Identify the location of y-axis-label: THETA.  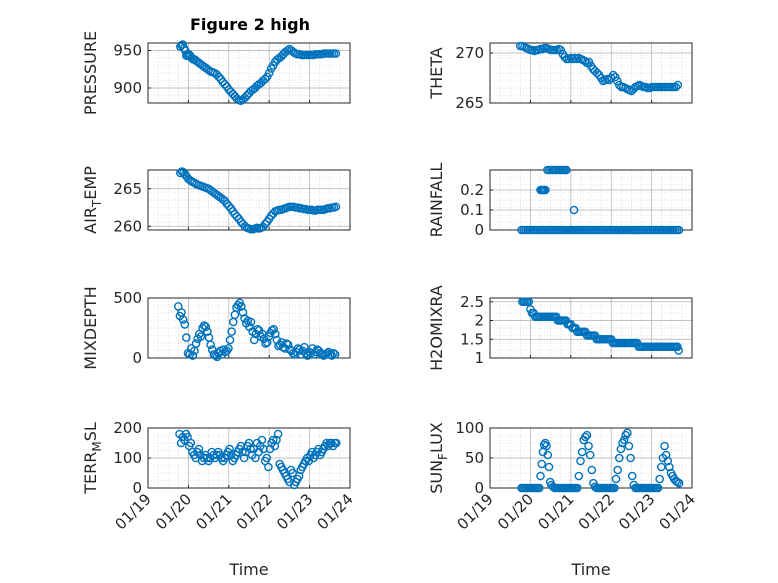
(436, 73).